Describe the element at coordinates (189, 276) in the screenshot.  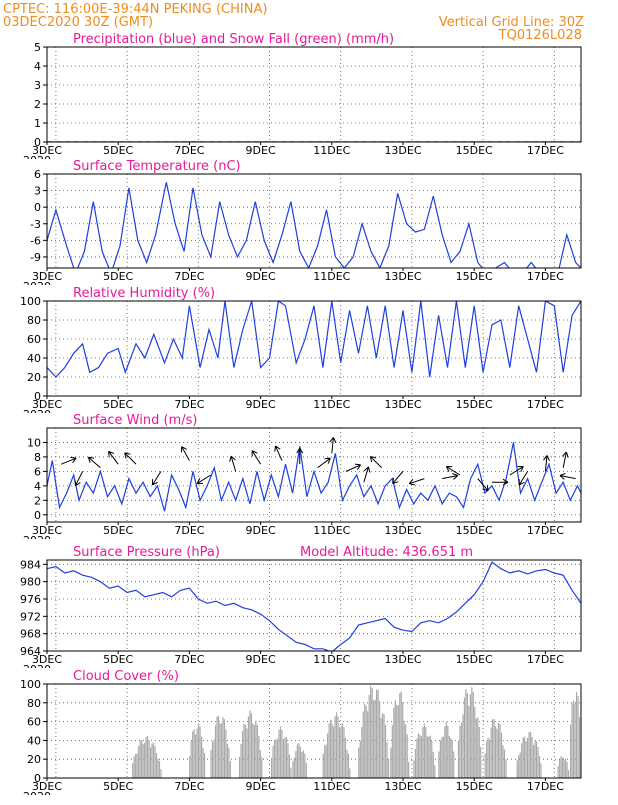
I see `xtick-label-temp-2: 7DEC` at that location.